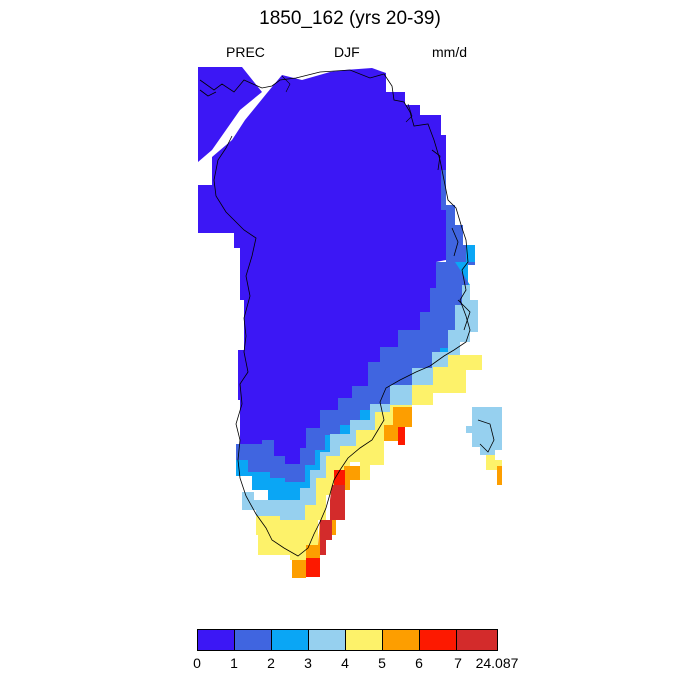 The height and width of the screenshot is (700, 700). I want to click on variable-label: PREC, so click(245, 52).